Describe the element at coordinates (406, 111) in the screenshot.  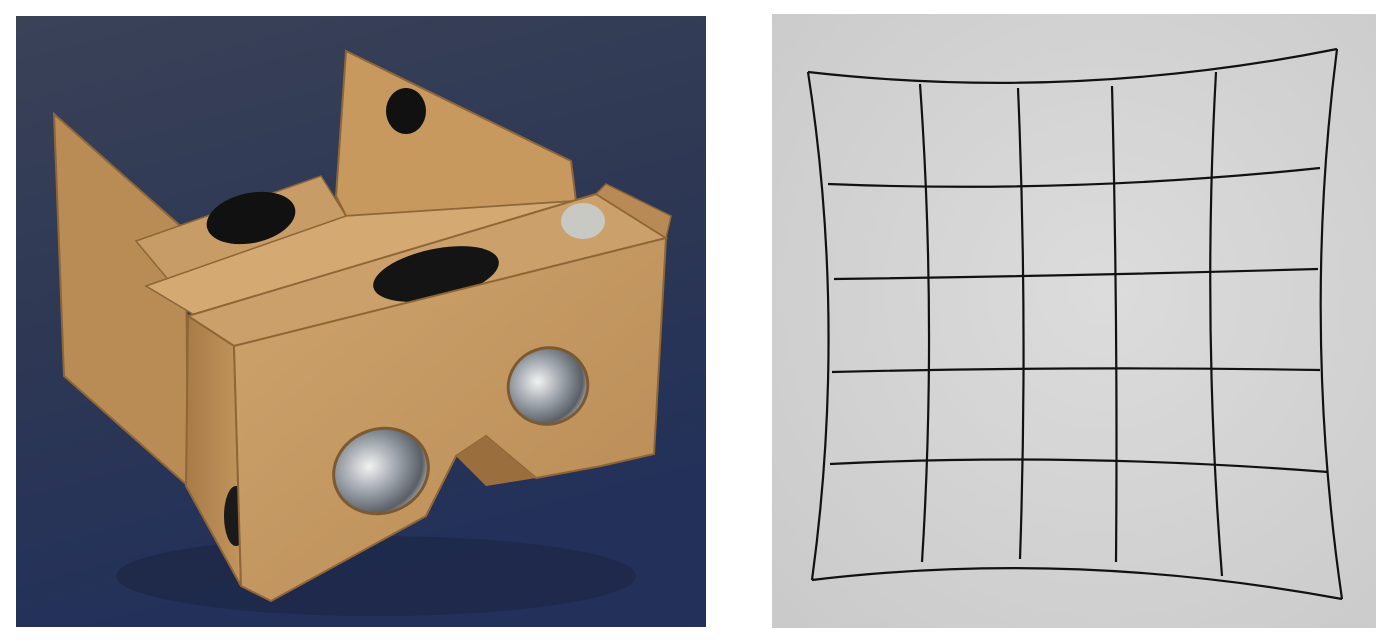
I see `velcro-dot` at that location.